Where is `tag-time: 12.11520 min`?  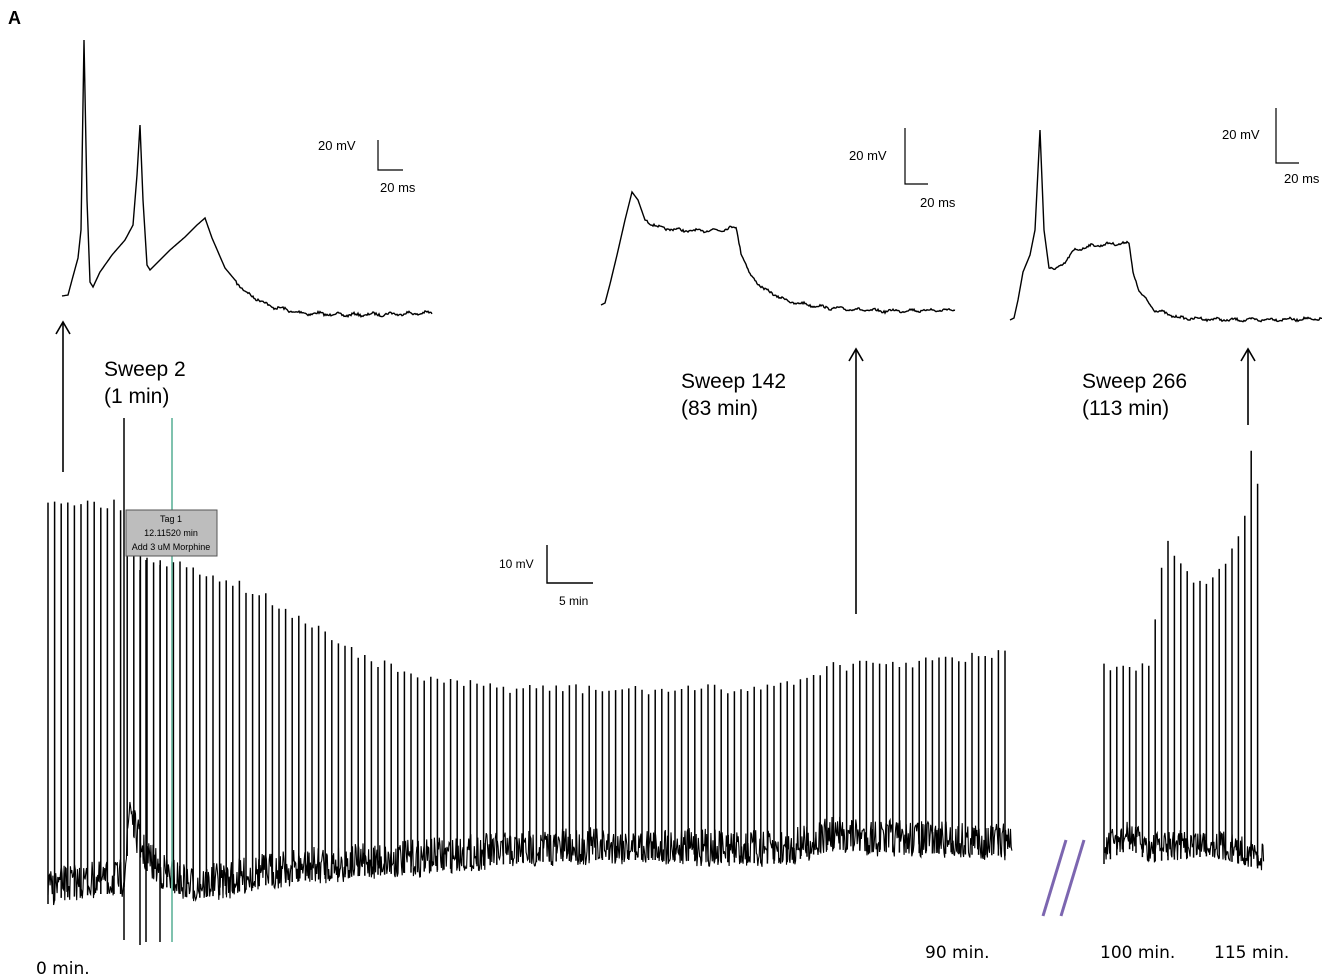
tag-time: 12.11520 min is located at coordinates (171, 533).